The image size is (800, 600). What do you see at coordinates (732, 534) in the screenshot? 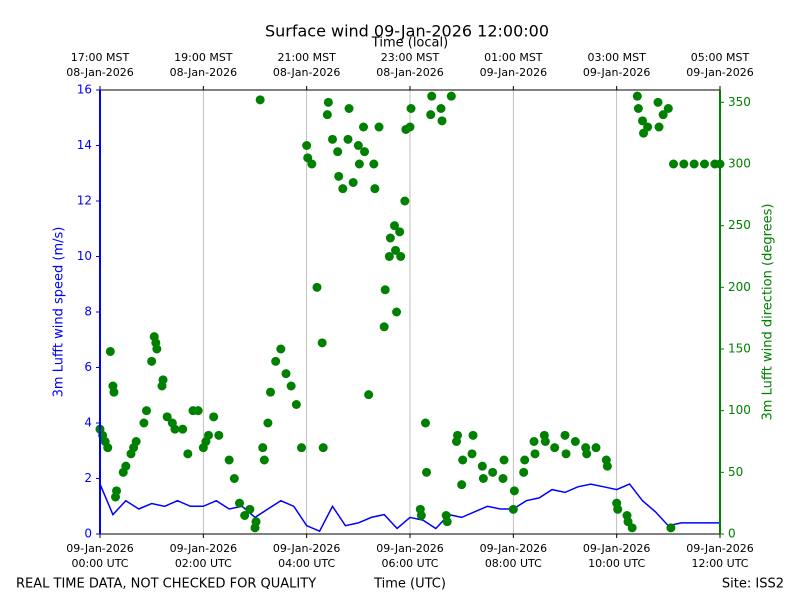
I see `y2-tick-label: 0` at bounding box center [732, 534].